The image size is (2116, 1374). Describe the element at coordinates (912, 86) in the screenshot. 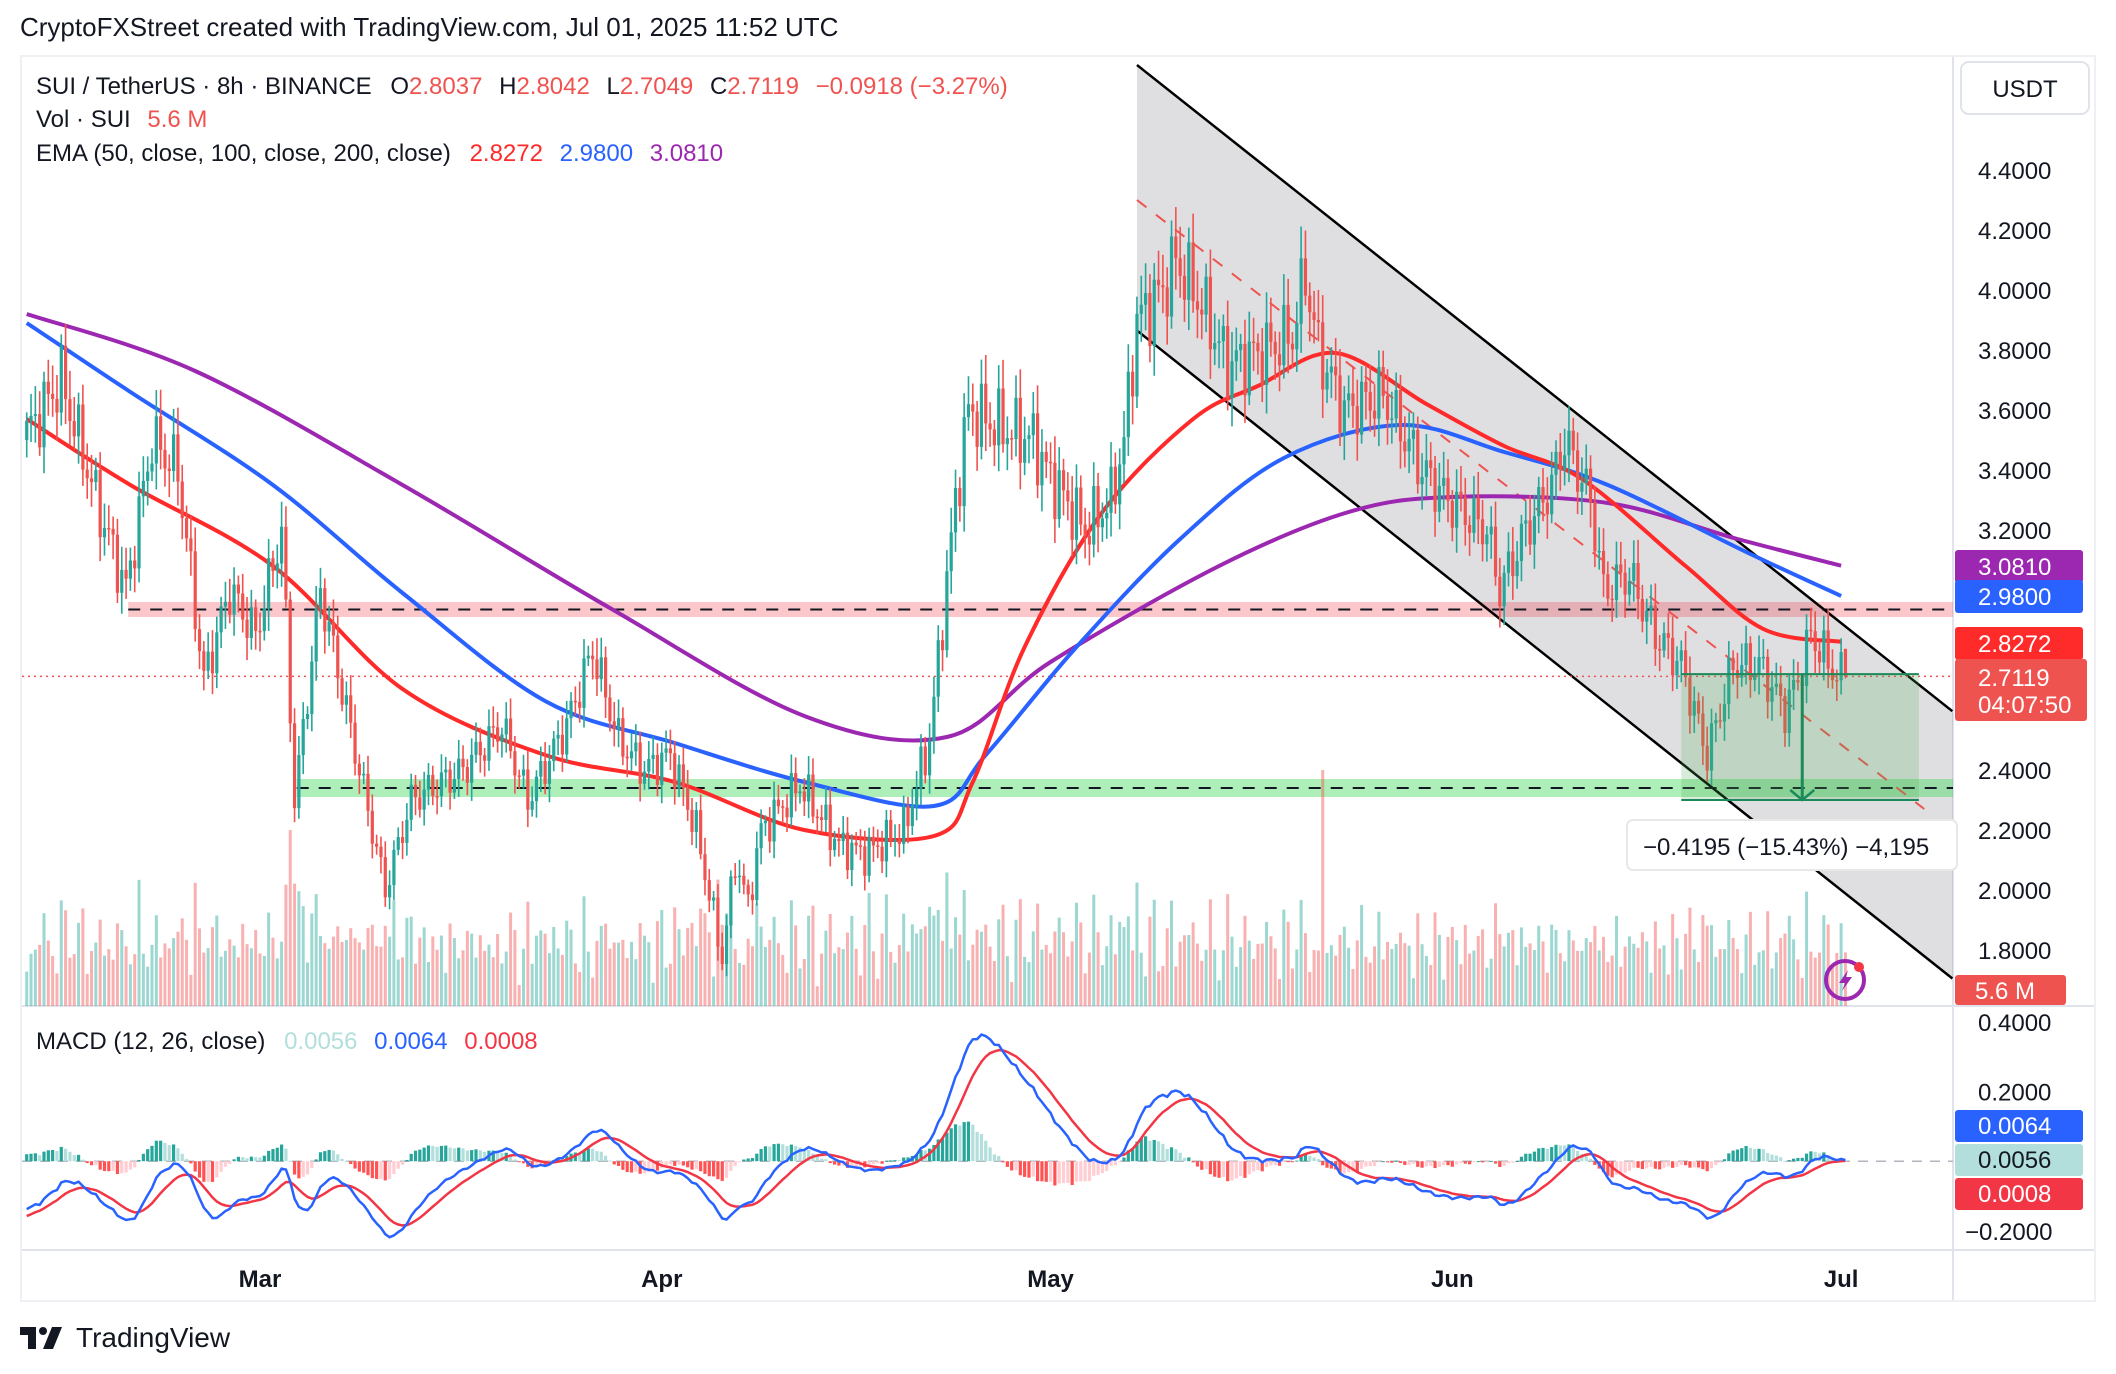

I see `change-value: −0.0918 (−3.27%)` at that location.